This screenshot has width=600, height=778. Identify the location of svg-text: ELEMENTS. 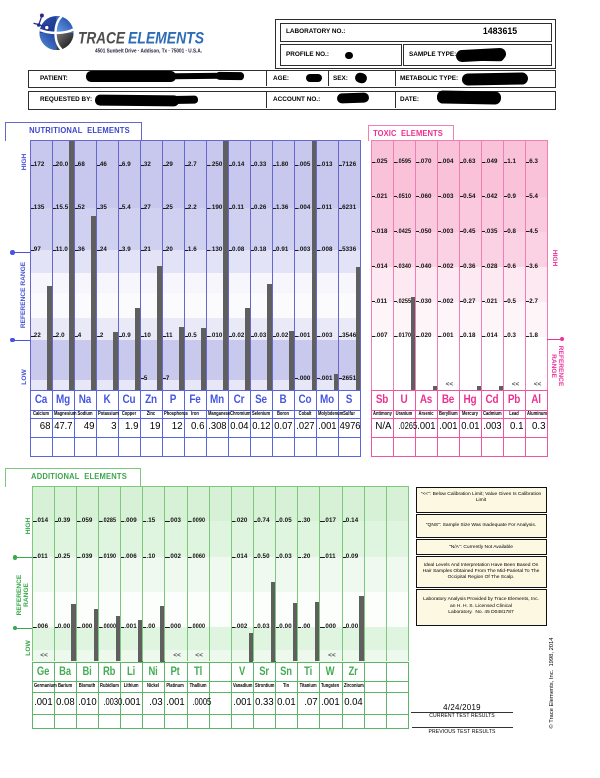
(166, 38).